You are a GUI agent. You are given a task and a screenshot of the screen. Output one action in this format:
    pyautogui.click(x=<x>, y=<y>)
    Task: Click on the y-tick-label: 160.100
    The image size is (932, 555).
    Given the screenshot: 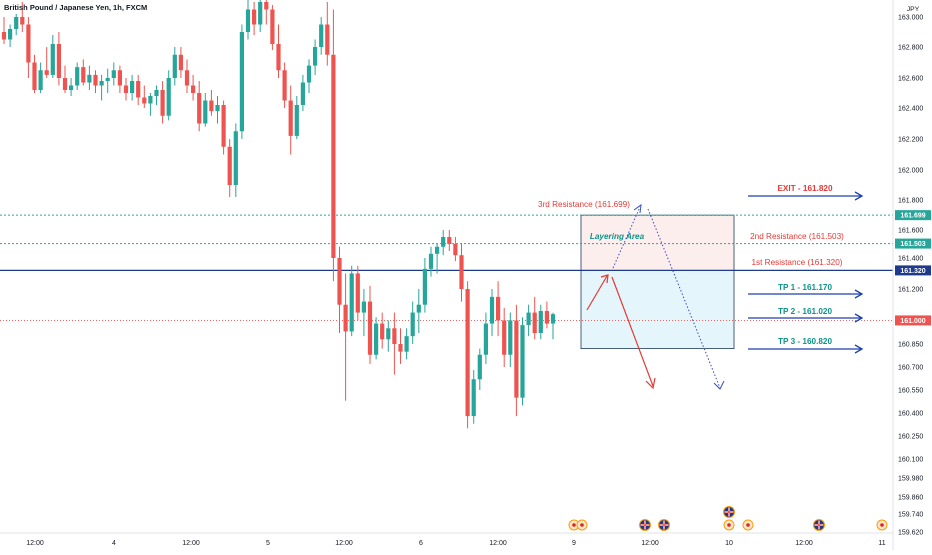 What is the action you would take?
    pyautogui.click(x=910, y=460)
    